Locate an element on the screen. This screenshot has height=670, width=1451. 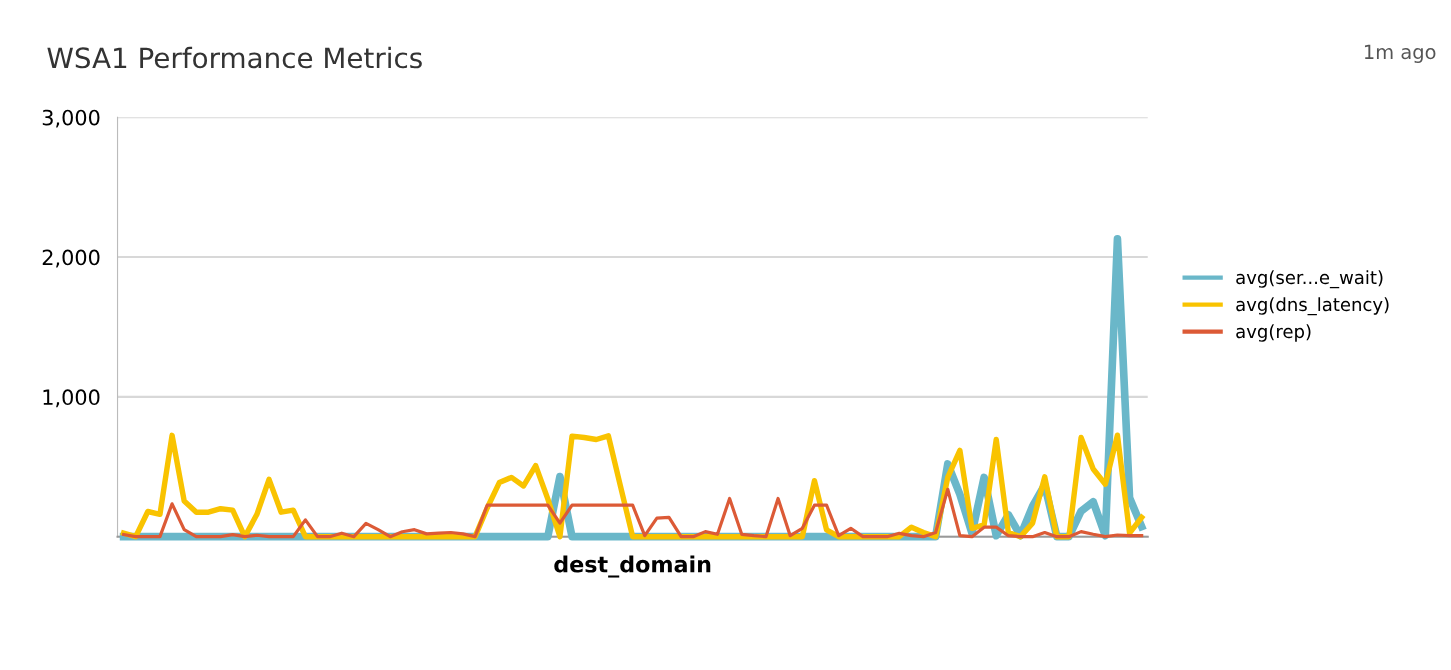
chart-title: WSA1 Performance Metrics is located at coordinates (234, 57).